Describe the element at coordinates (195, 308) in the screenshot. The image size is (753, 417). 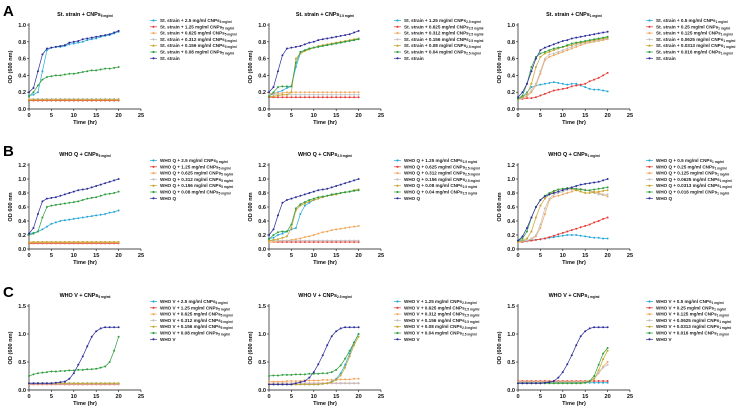
I see `legend-label: WHO V + 1.25 mg/ml CNPs5 mg/ml` at that location.